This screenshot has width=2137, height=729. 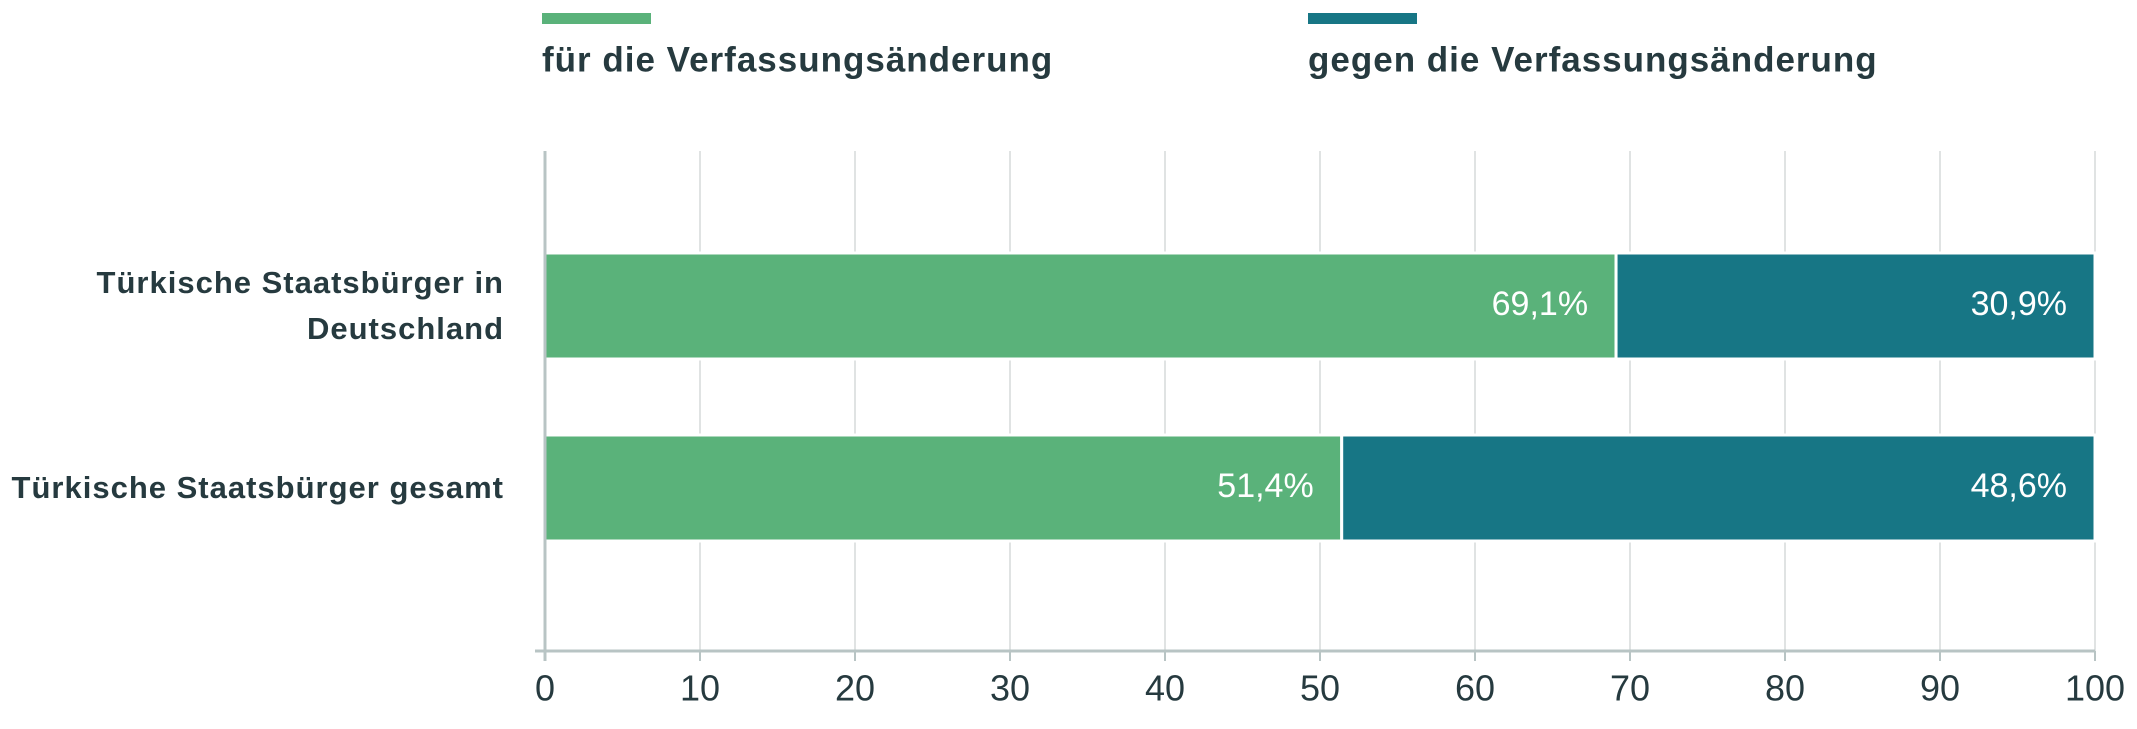 What do you see at coordinates (1265, 486) in the screenshot?
I see `value-label: 51,4%` at bounding box center [1265, 486].